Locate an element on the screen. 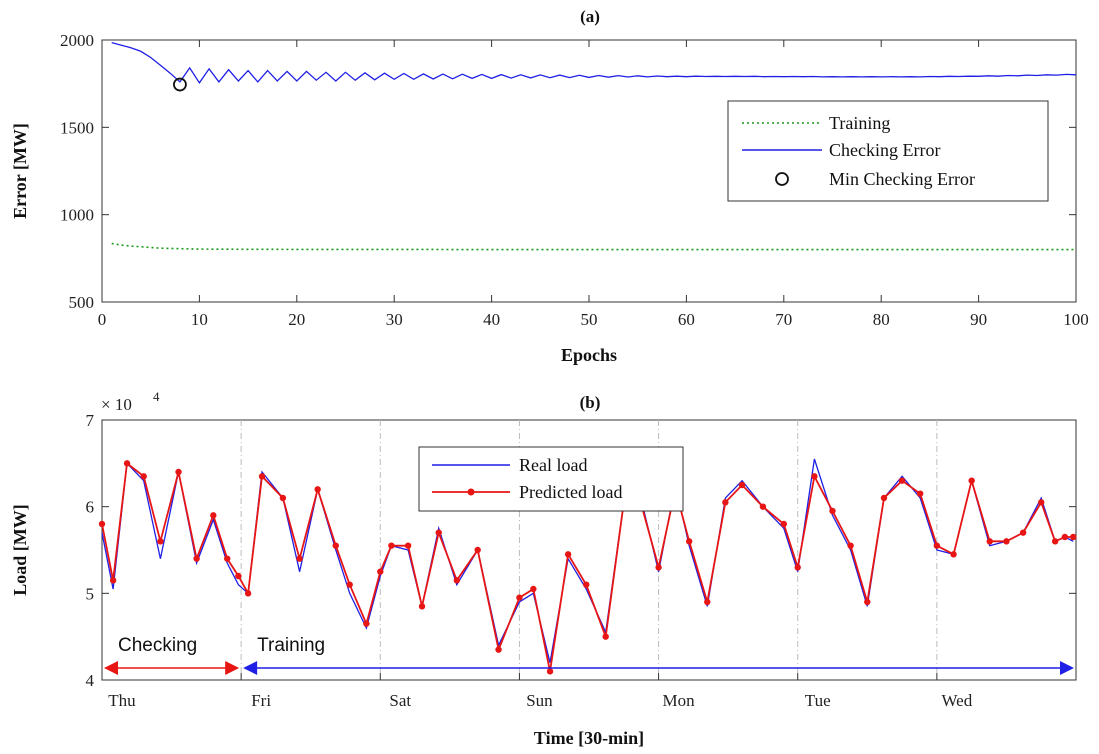 This screenshot has height=754, width=1099. exponent-base: × 10 is located at coordinates (116, 404).